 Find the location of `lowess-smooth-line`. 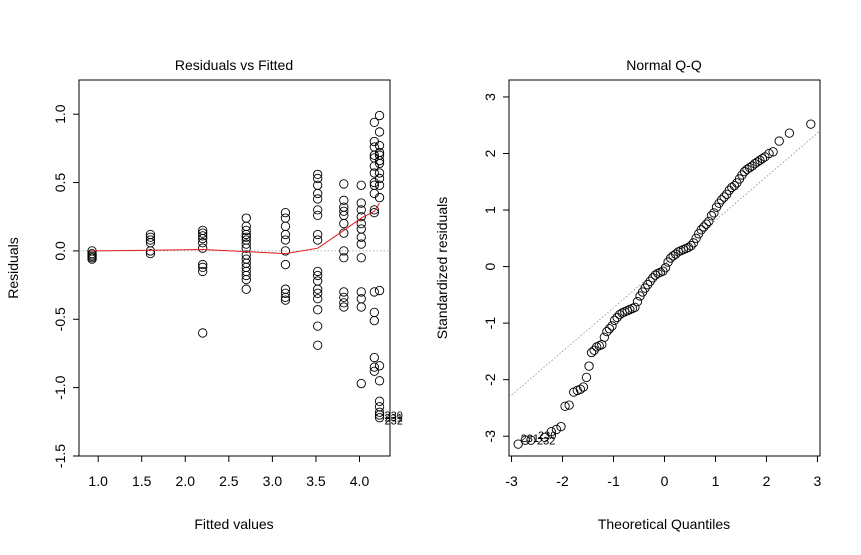

lowess-smooth-line is located at coordinates (236, 228).